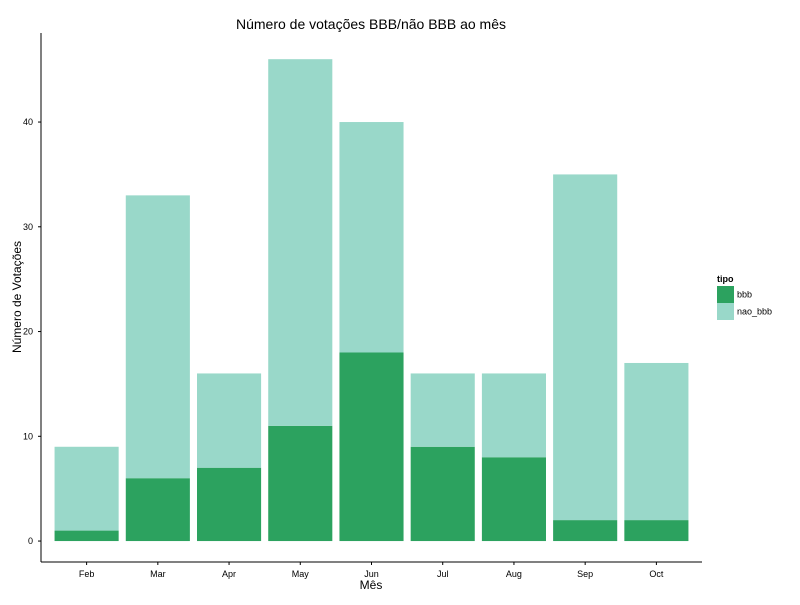 This screenshot has height=605, width=800. I want to click on bar-nao_bbb-sep, so click(585, 347).